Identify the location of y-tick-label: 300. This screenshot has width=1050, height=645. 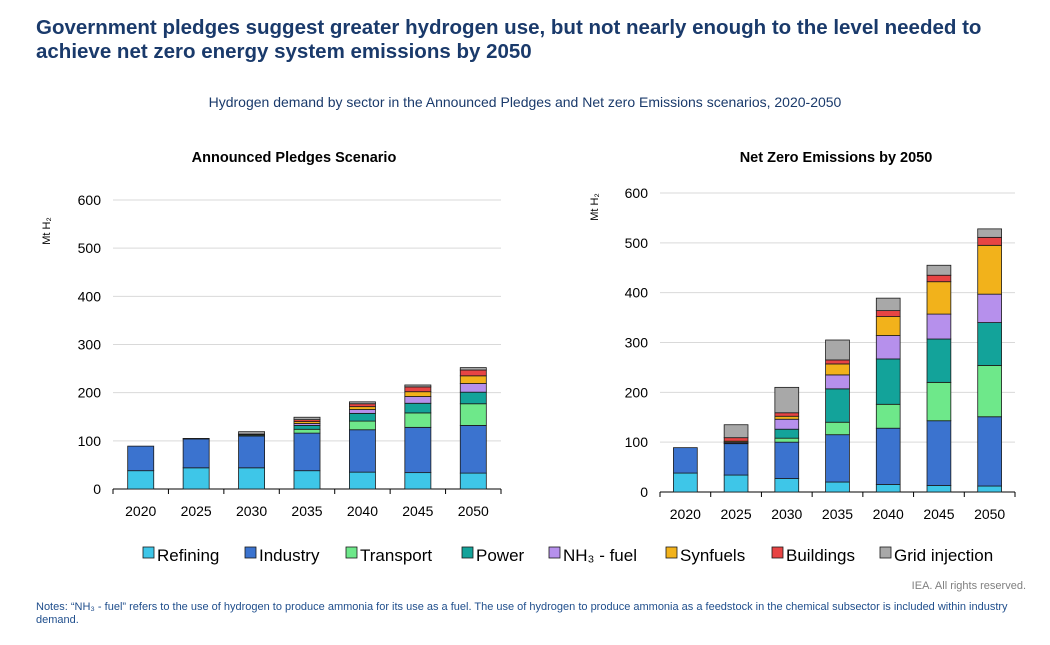
(637, 343).